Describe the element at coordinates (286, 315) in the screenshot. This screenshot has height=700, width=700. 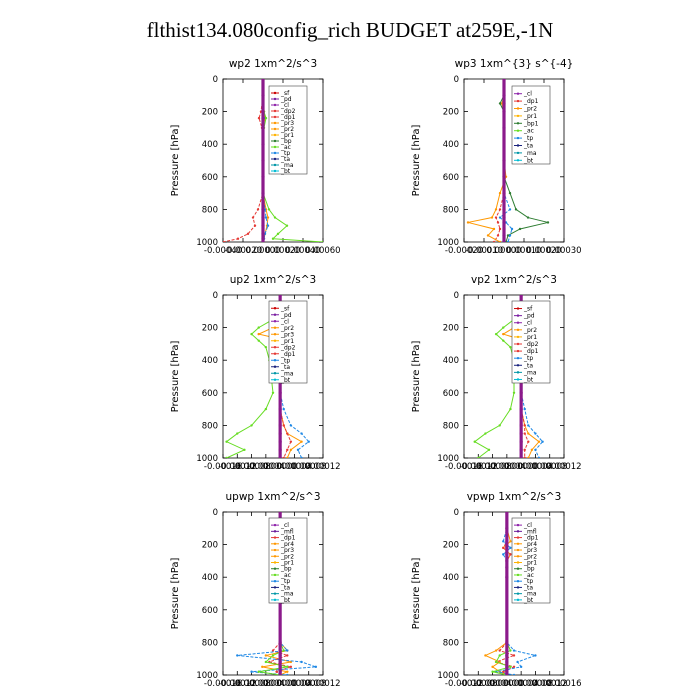
I see `legend-entry: _pd` at that location.